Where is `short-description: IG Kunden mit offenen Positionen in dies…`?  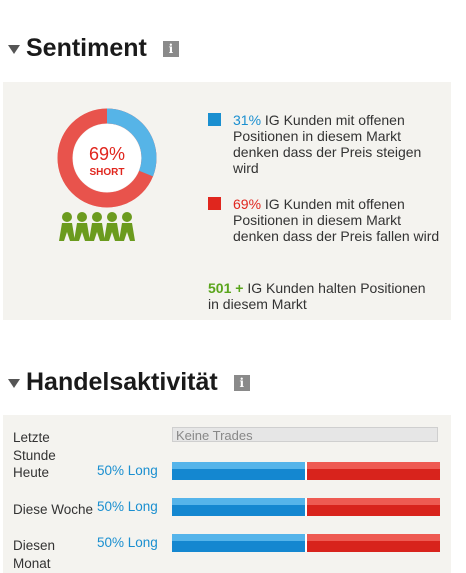
short-description: IG Kunden mit offenen Positionen in dies… is located at coordinates (336, 220).